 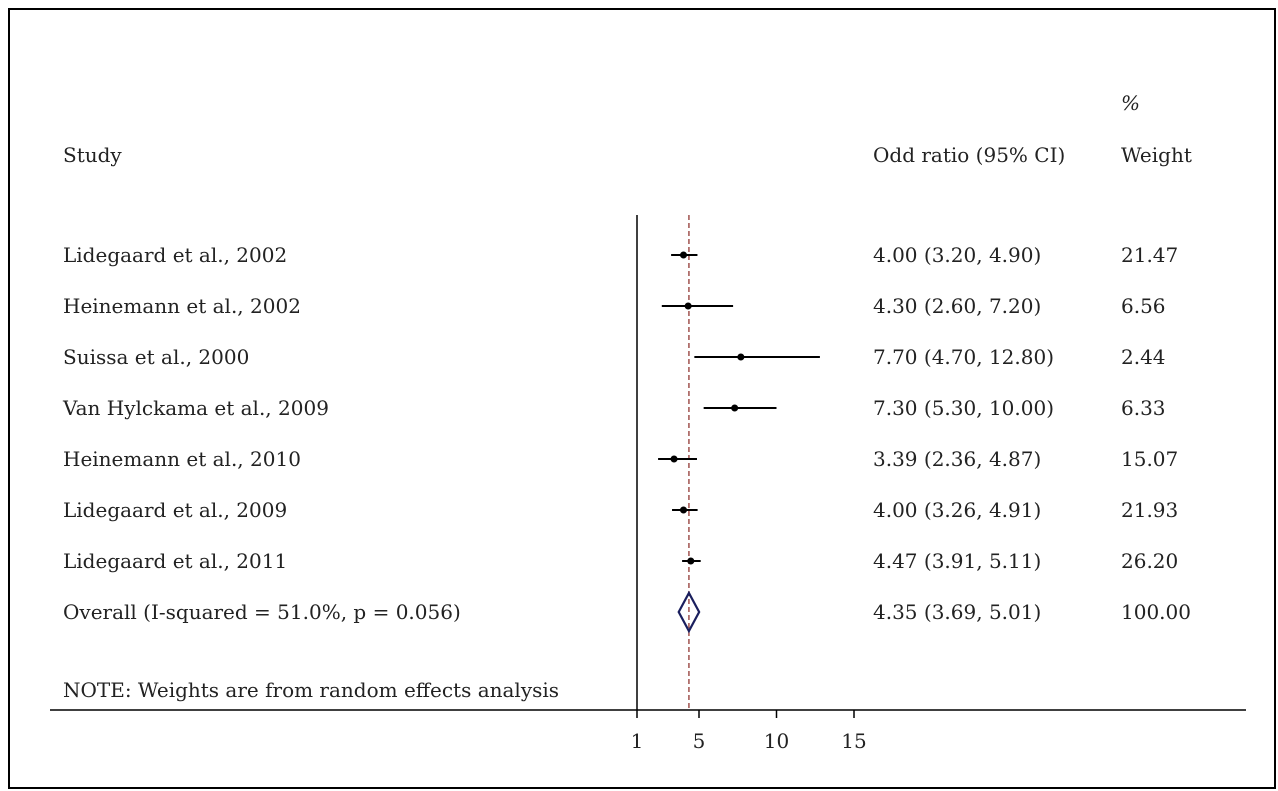 What do you see at coordinates (1143, 306) in the screenshot?
I see `weight-value: 6.56` at bounding box center [1143, 306].